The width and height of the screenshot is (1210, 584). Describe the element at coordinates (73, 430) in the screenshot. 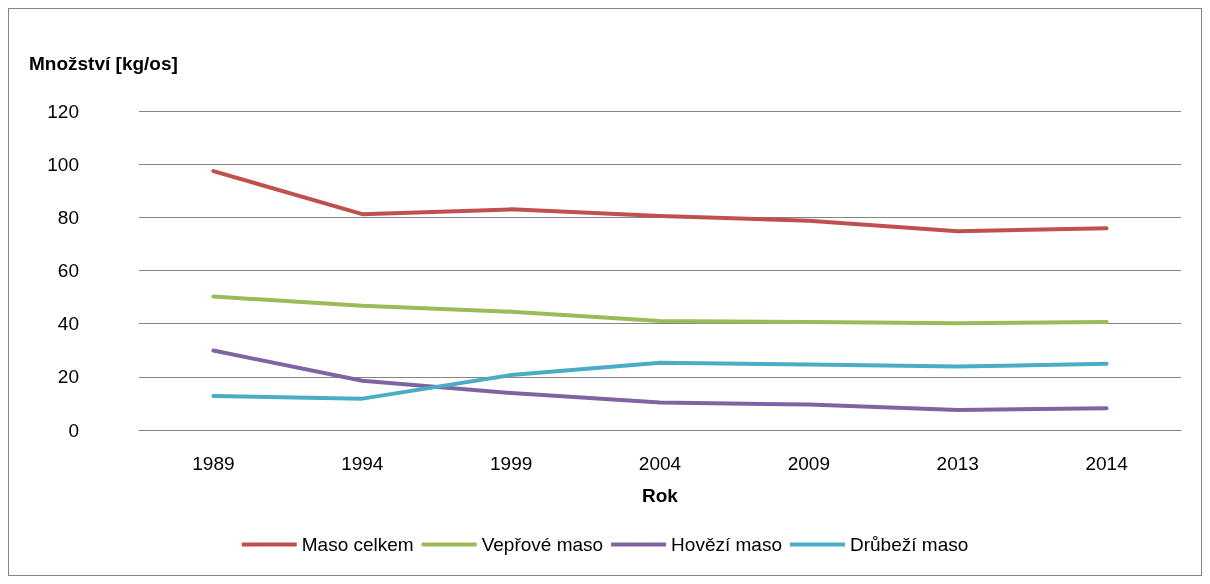

I see `y-tick-label: 0` at that location.